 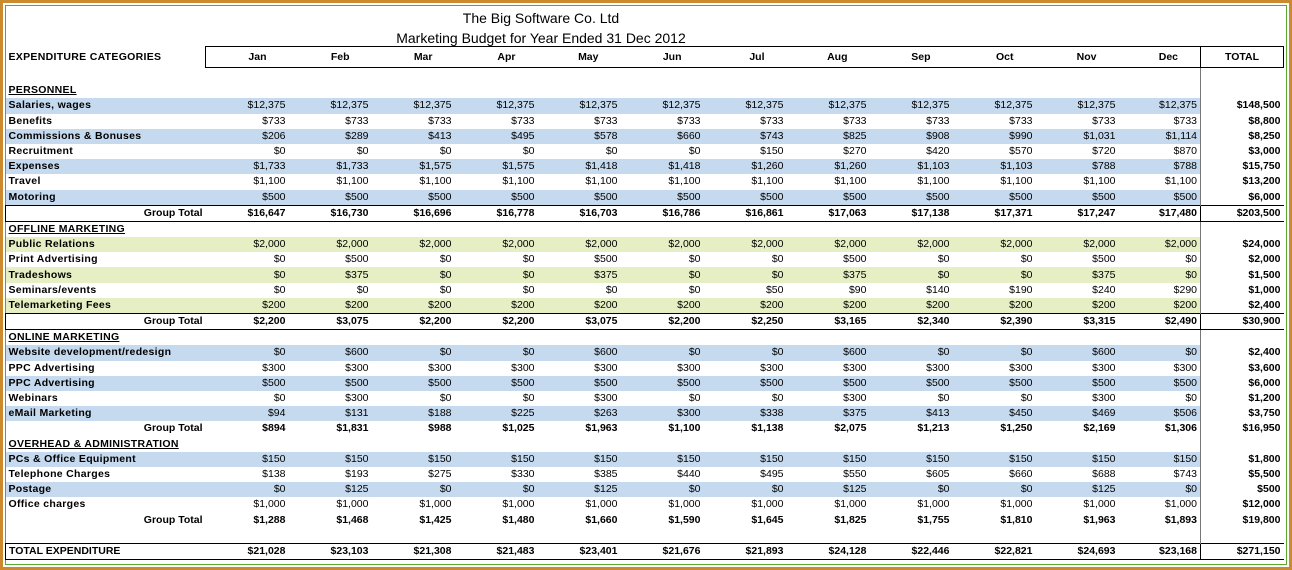 I want to click on row-total: $24,000, so click(x=1242, y=245).